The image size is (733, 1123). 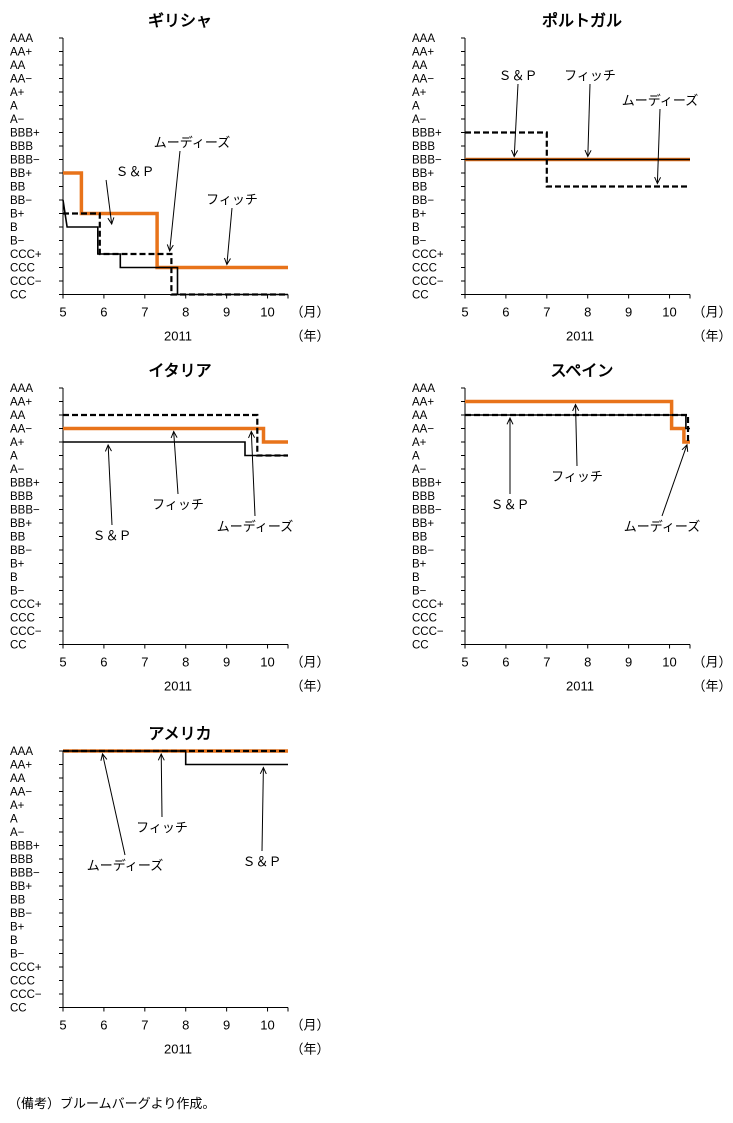 What do you see at coordinates (711, 662) in the screenshot?
I see `x-unit-label: （月）` at bounding box center [711, 662].